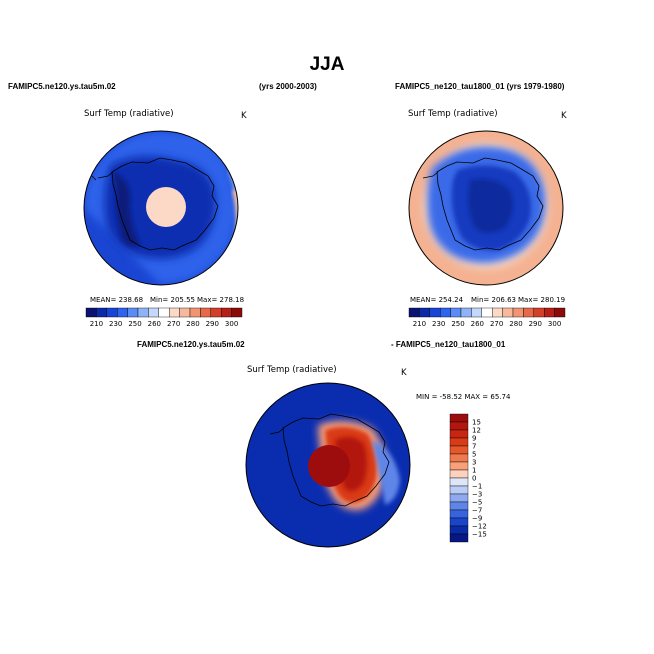 Image resolution: width=654 pixels, height=654 pixels. Describe the element at coordinates (173, 324) in the screenshot. I see `panel1-colorbar-tick-label: 270` at that location.